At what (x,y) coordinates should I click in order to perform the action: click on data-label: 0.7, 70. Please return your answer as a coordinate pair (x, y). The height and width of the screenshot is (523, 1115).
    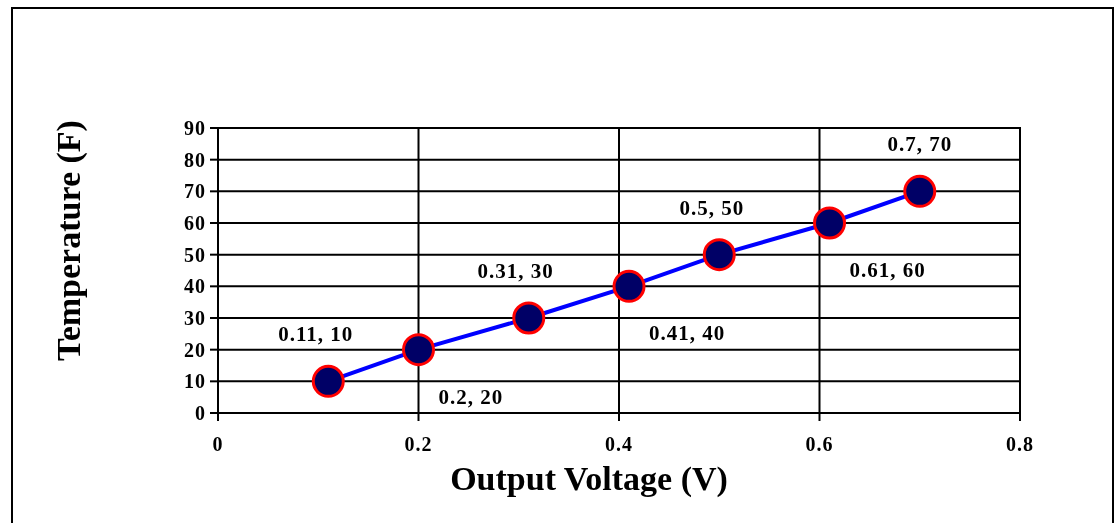
    Looking at the image, I should click on (920, 144).